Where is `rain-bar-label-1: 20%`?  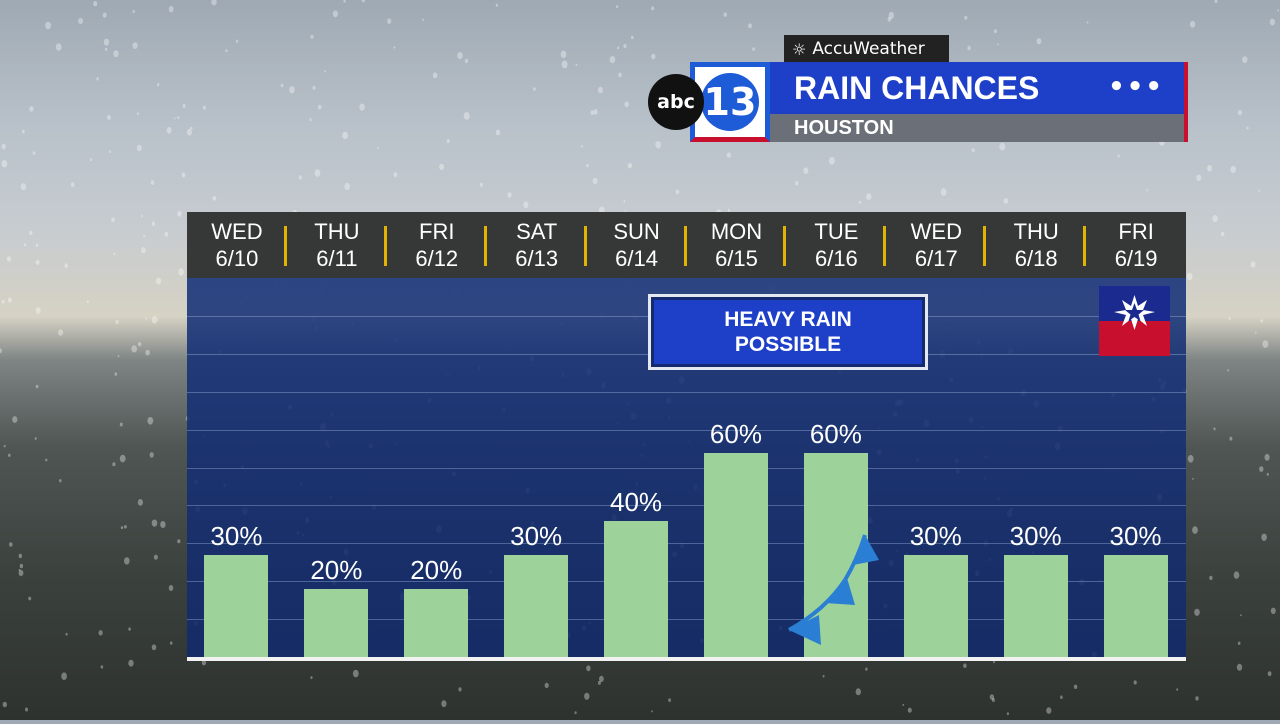
rain-bar-label-1: 20% is located at coordinates (336, 570).